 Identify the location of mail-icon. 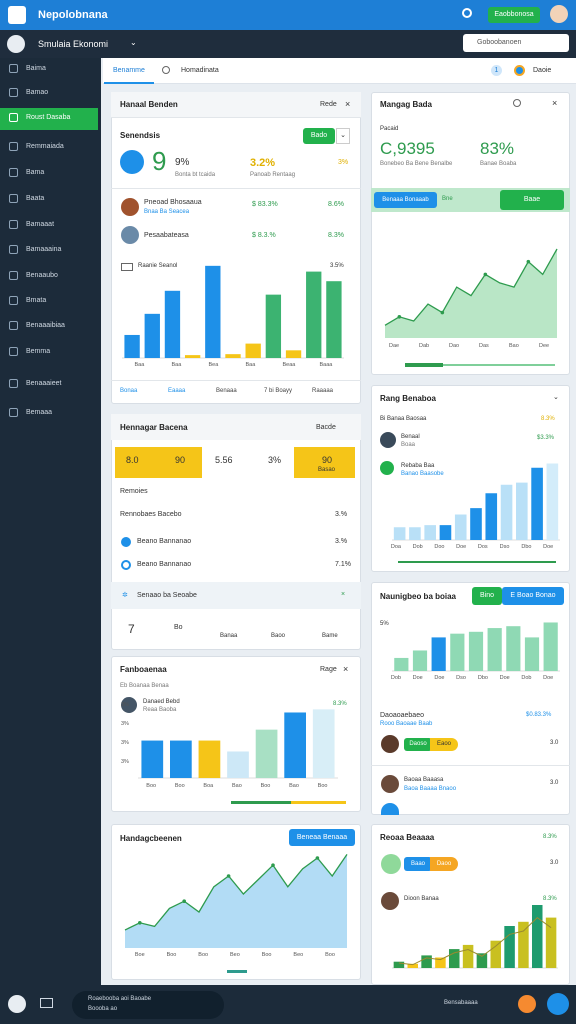
(46, 1003).